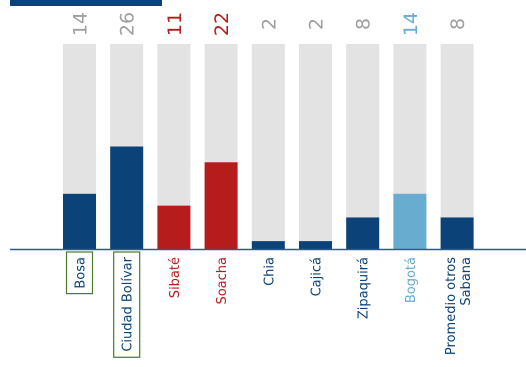  Describe the element at coordinates (363, 233) in the screenshot. I see `bar-zipaquira` at that location.